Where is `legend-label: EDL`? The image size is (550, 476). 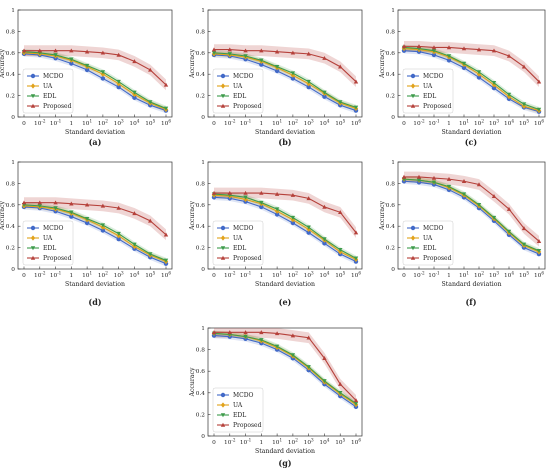
legend-label: EDL is located at coordinates (239, 248).